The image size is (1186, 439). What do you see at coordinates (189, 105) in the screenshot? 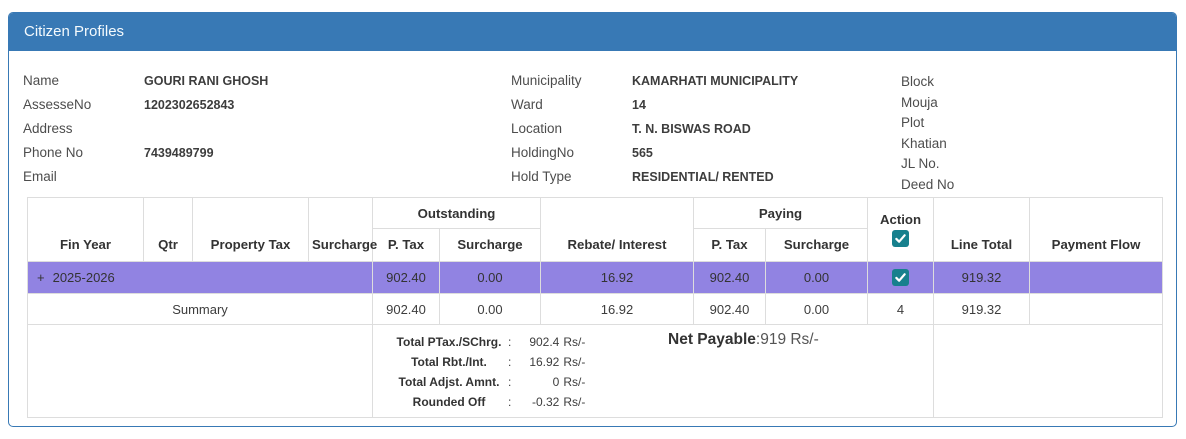
I see `assesseno-value: 1202302652843` at bounding box center [189, 105].